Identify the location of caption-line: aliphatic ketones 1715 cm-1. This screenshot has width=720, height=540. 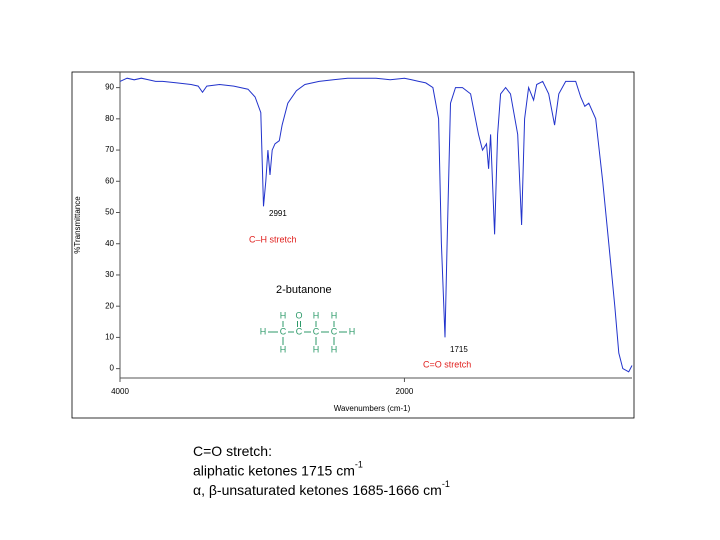
(278, 469).